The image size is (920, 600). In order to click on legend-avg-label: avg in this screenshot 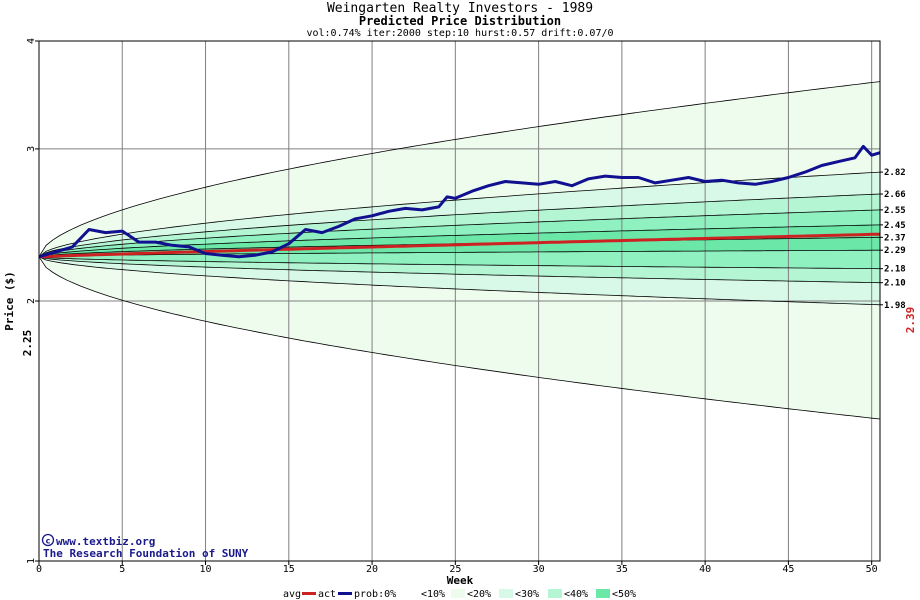, I will do `click(292, 594)`.